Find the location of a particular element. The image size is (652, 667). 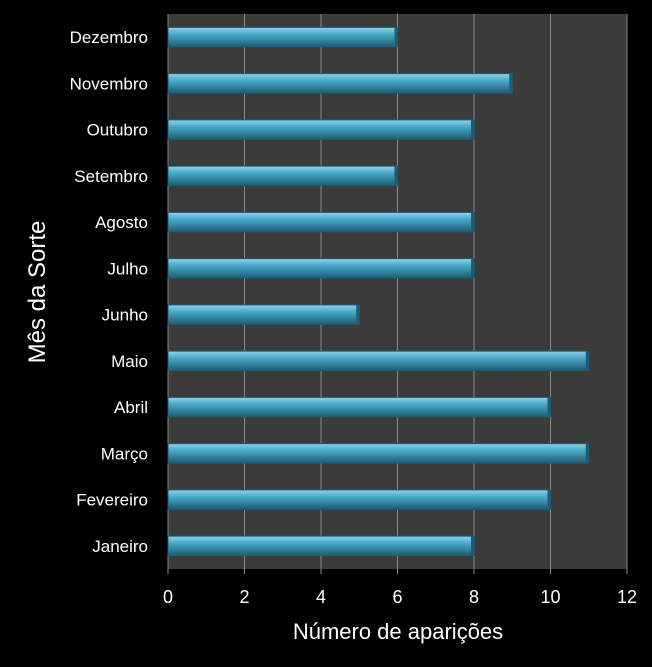

category-label-junho: Junho is located at coordinates (125, 315).